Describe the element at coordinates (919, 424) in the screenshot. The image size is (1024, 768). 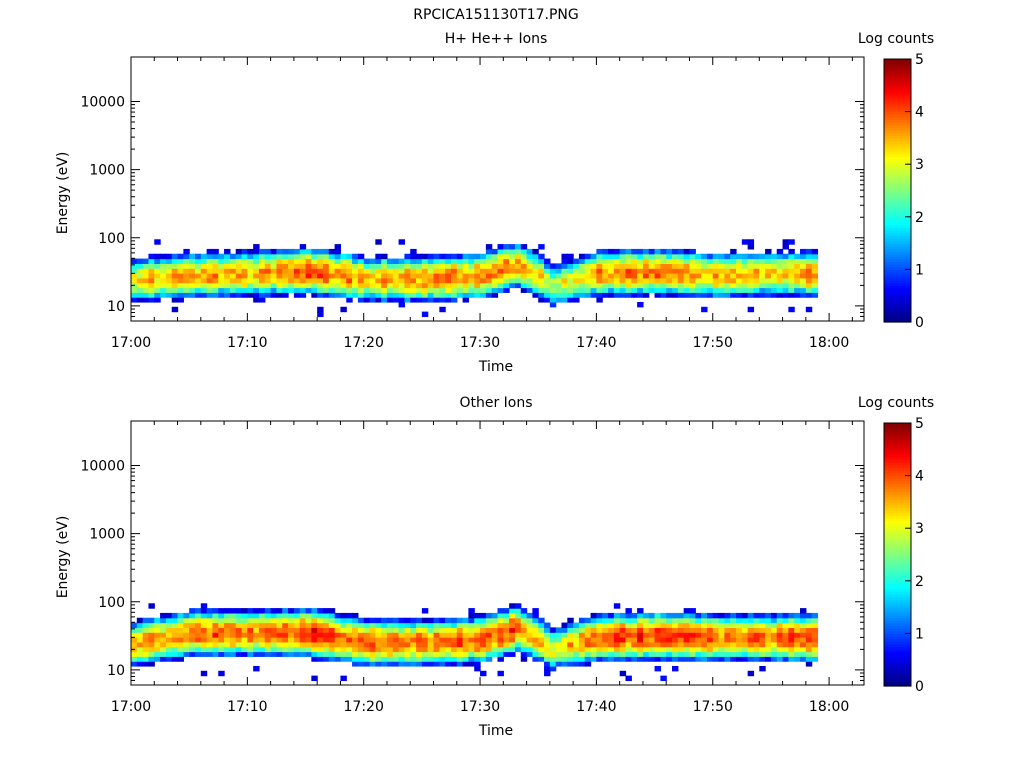
I see `colorbar-tick-label: 5` at that location.